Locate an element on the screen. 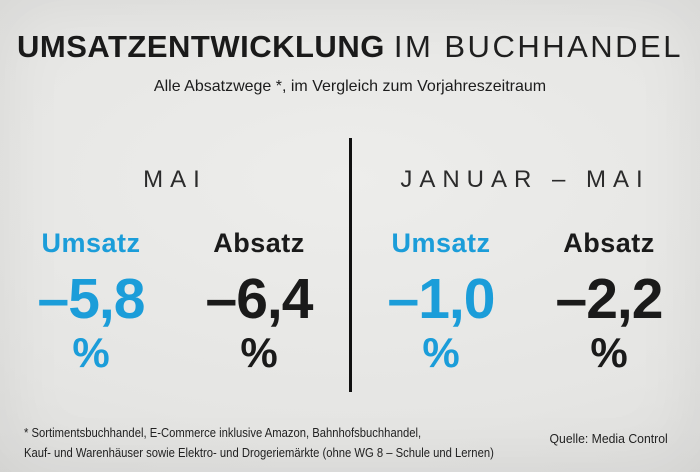  source-credit: Quelle: Media Control is located at coordinates (608, 438).